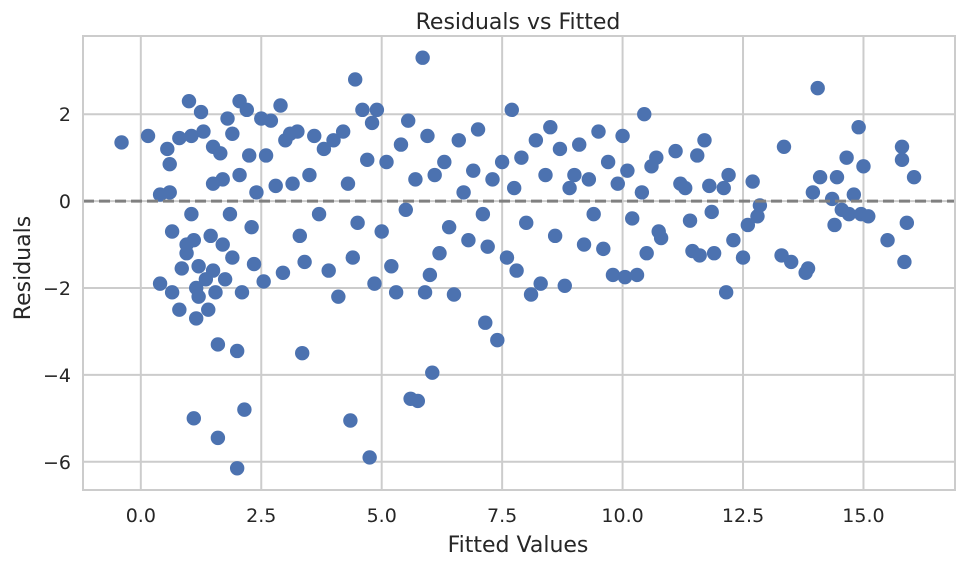  What do you see at coordinates (65, 202) in the screenshot?
I see `y-tick-label: 0` at bounding box center [65, 202].